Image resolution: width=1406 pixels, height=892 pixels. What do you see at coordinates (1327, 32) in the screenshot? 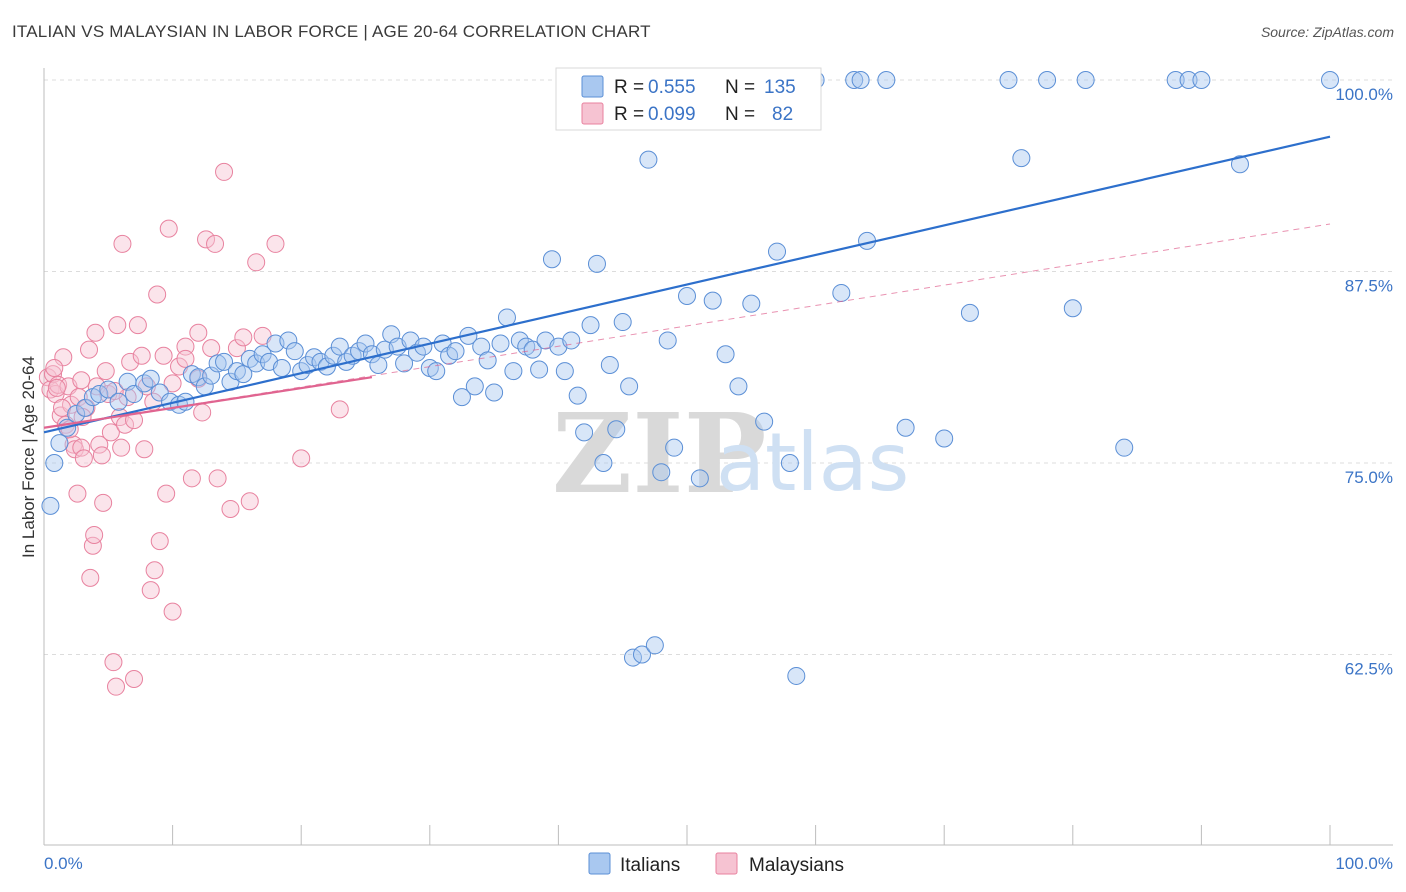
I see `source-label: Source: ZipAtlas.com` at bounding box center [1327, 32].